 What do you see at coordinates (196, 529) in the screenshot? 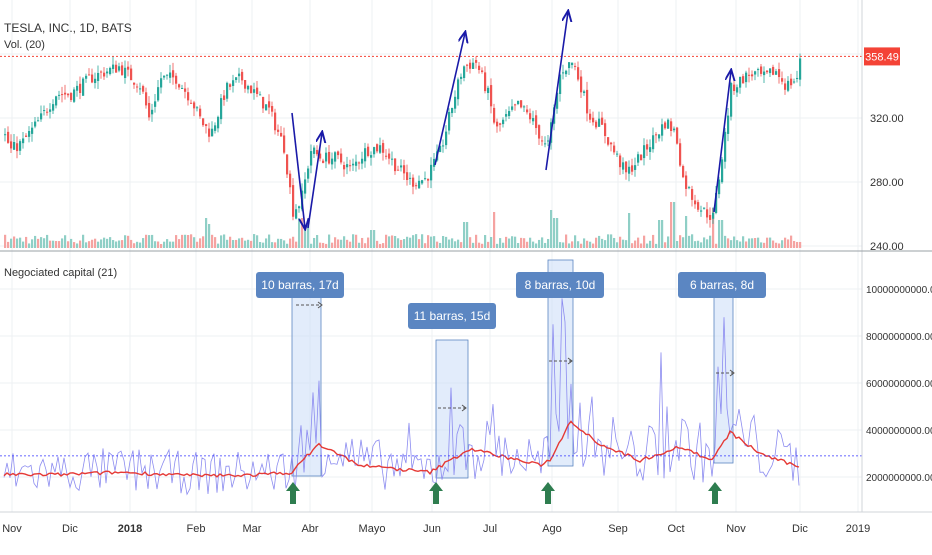
I see `time-tick-3: Feb` at bounding box center [196, 529].